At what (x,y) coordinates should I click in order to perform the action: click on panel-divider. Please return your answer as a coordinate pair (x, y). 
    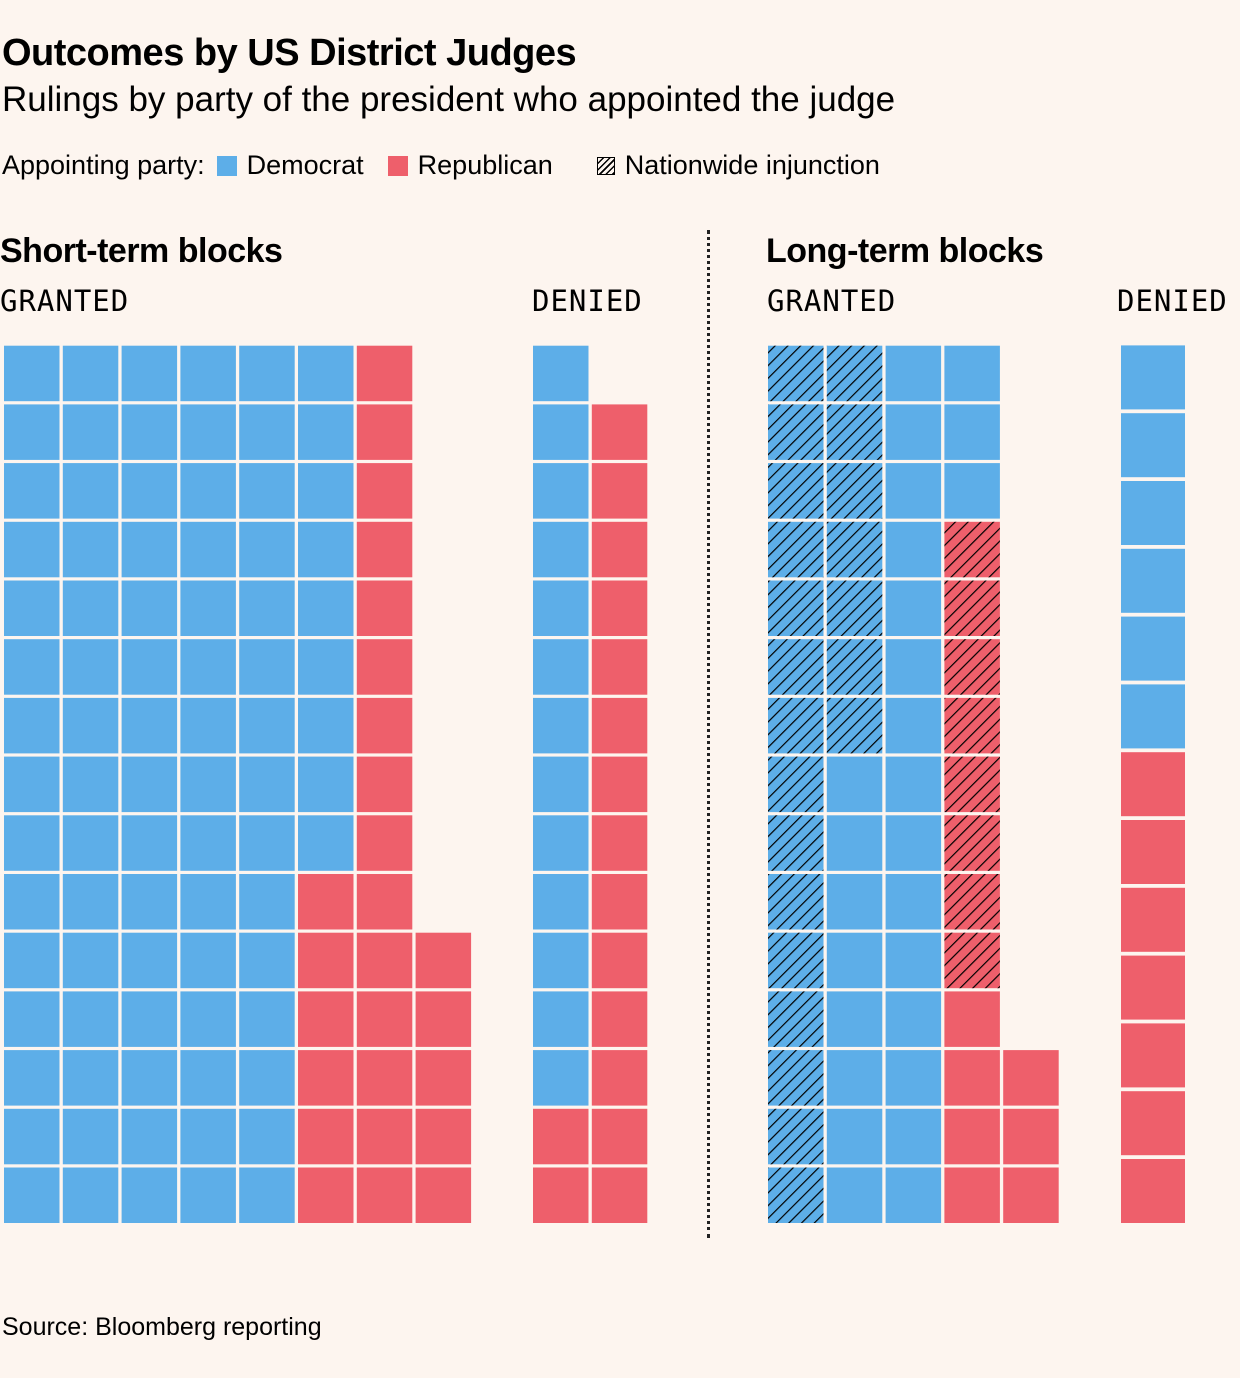
    Looking at the image, I should click on (708, 734).